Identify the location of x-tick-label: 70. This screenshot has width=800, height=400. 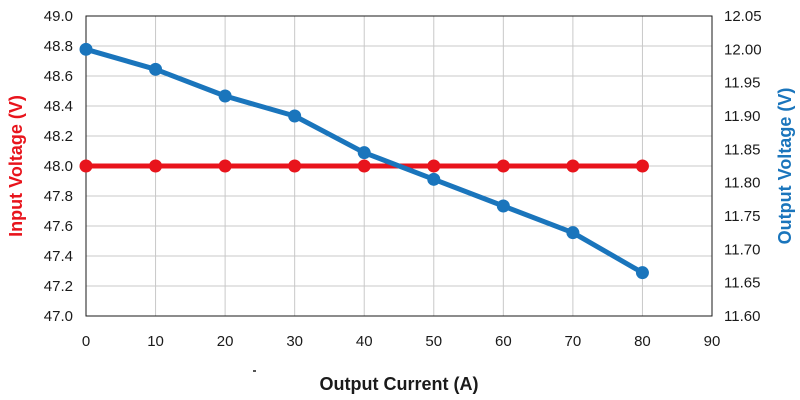
(573, 341).